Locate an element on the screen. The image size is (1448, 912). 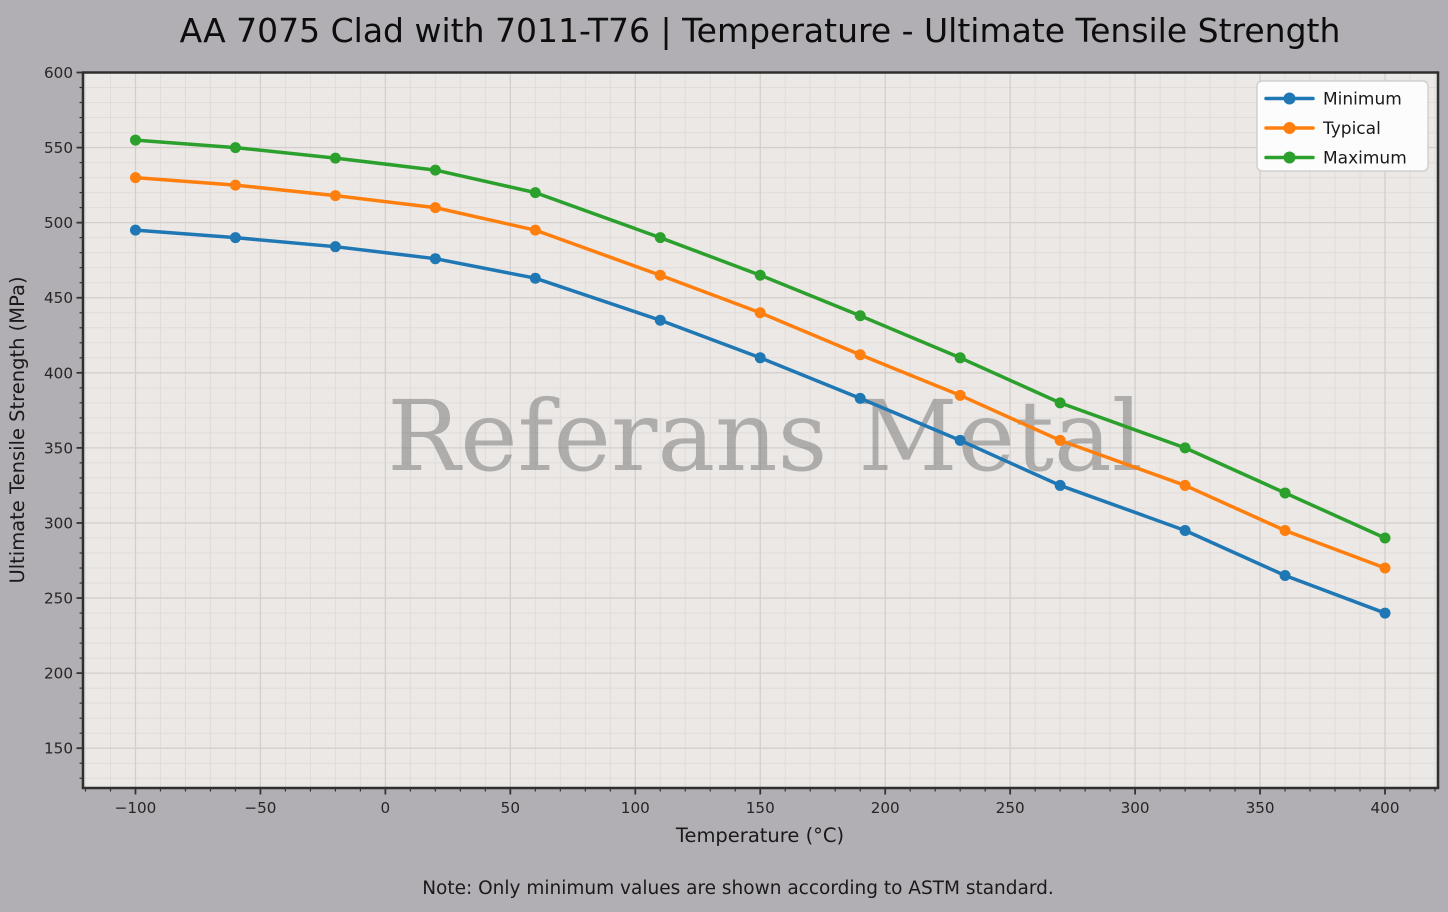
legend-item-minimum: Minimum is located at coordinates (1333, 100).